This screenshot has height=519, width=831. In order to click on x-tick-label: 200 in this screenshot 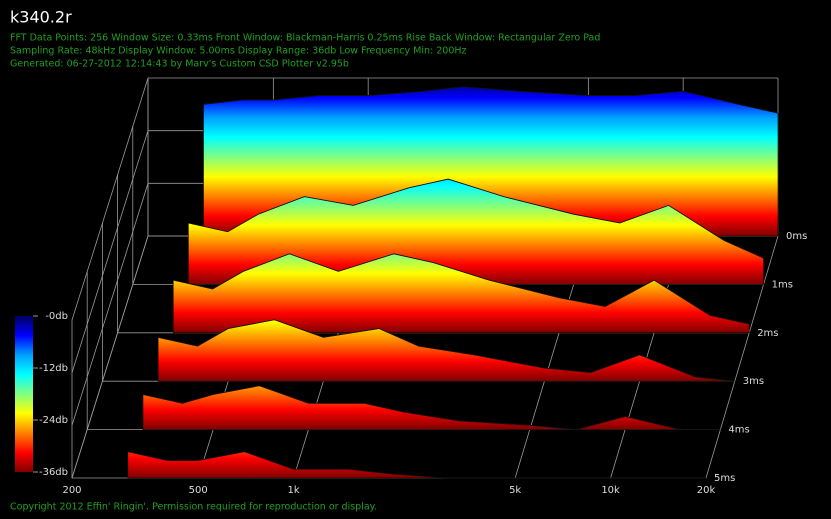, I will do `click(71, 490)`.